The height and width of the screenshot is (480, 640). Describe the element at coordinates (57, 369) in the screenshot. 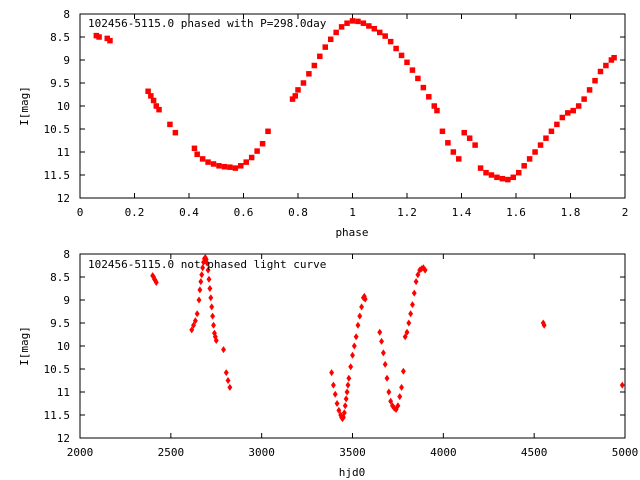

I see `unphased-y-tick-label: 10.5` at that location.